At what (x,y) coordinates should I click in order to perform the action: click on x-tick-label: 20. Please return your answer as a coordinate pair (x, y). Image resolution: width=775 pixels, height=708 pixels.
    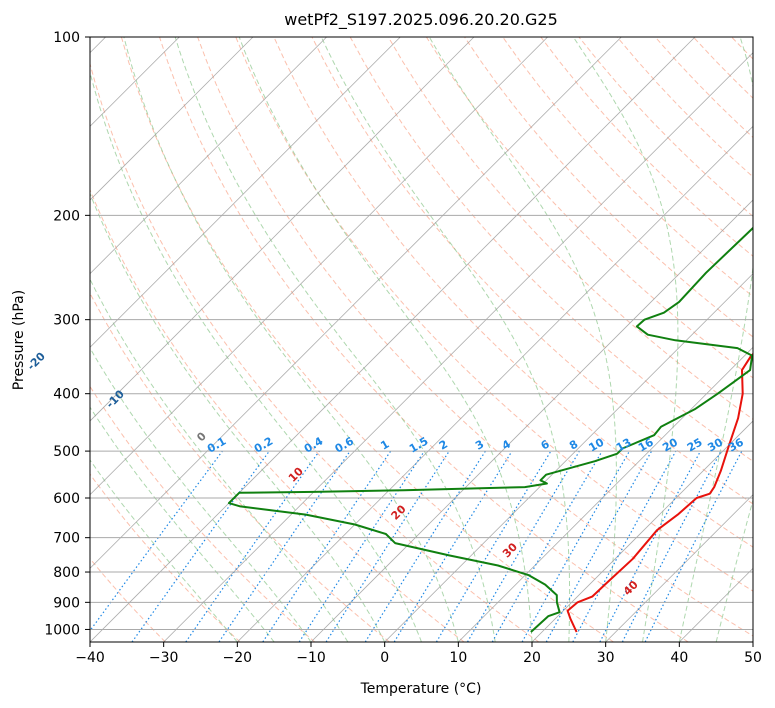
    Looking at the image, I should click on (532, 658).